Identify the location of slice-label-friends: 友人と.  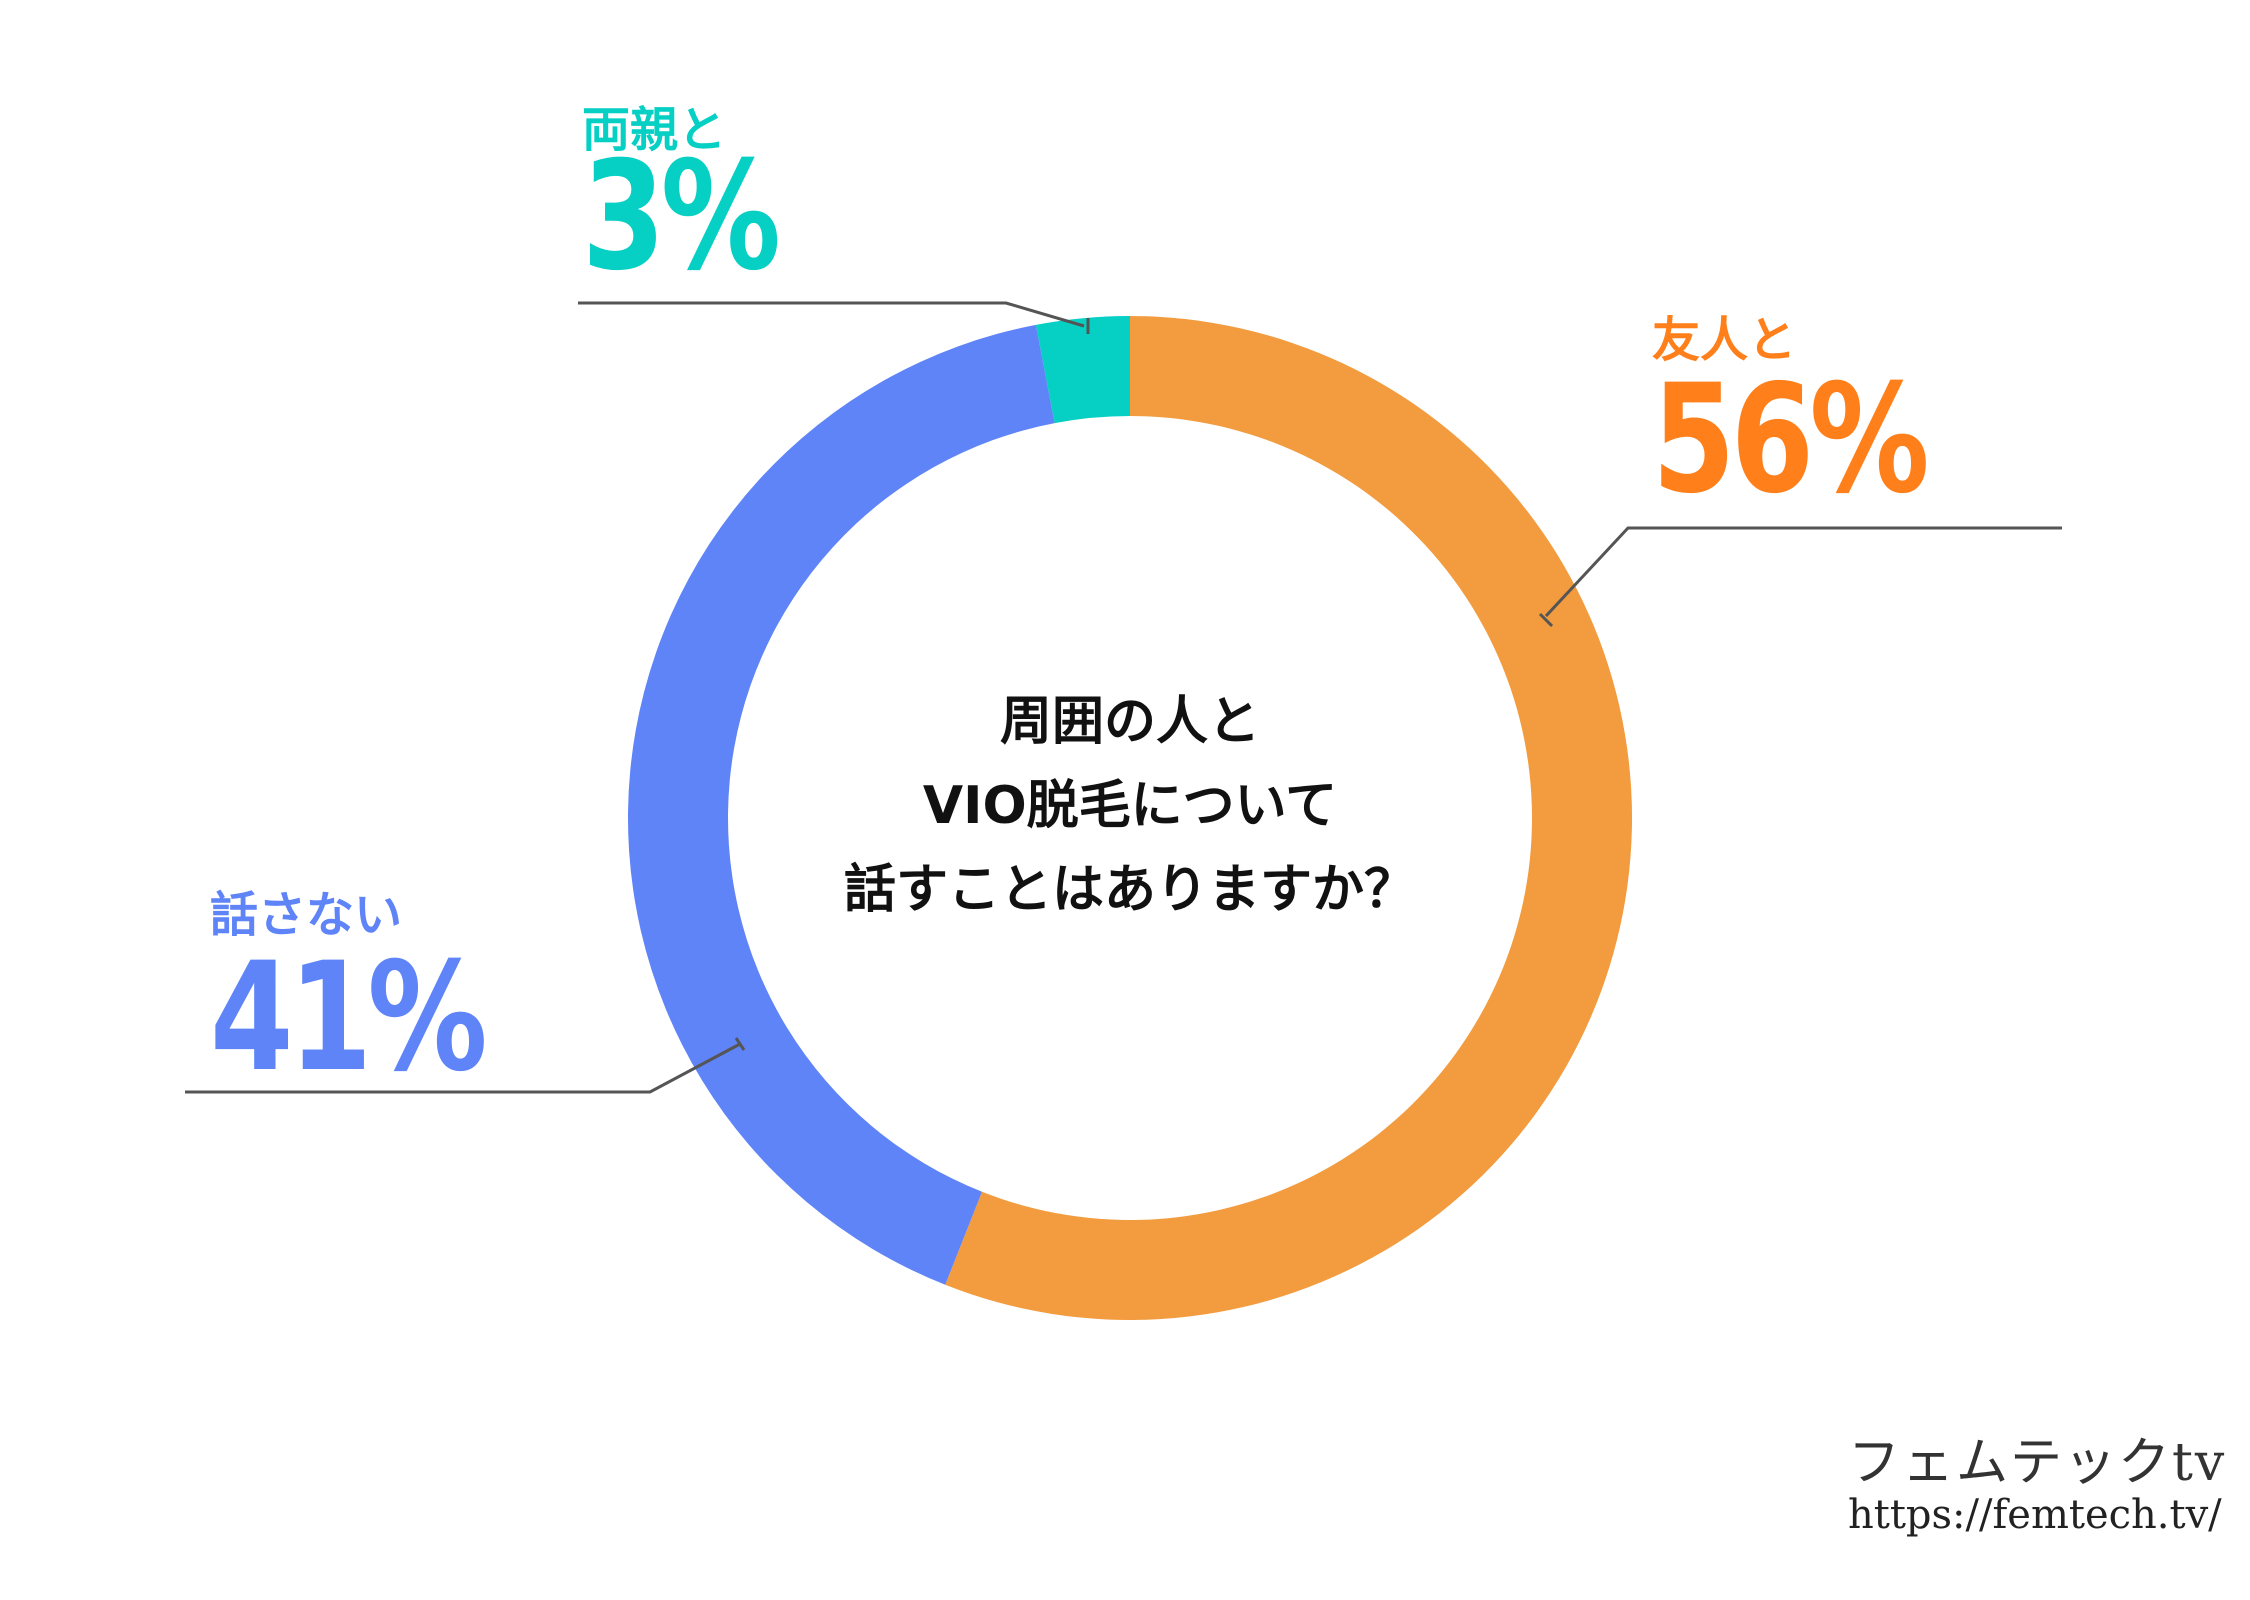
(1724, 340).